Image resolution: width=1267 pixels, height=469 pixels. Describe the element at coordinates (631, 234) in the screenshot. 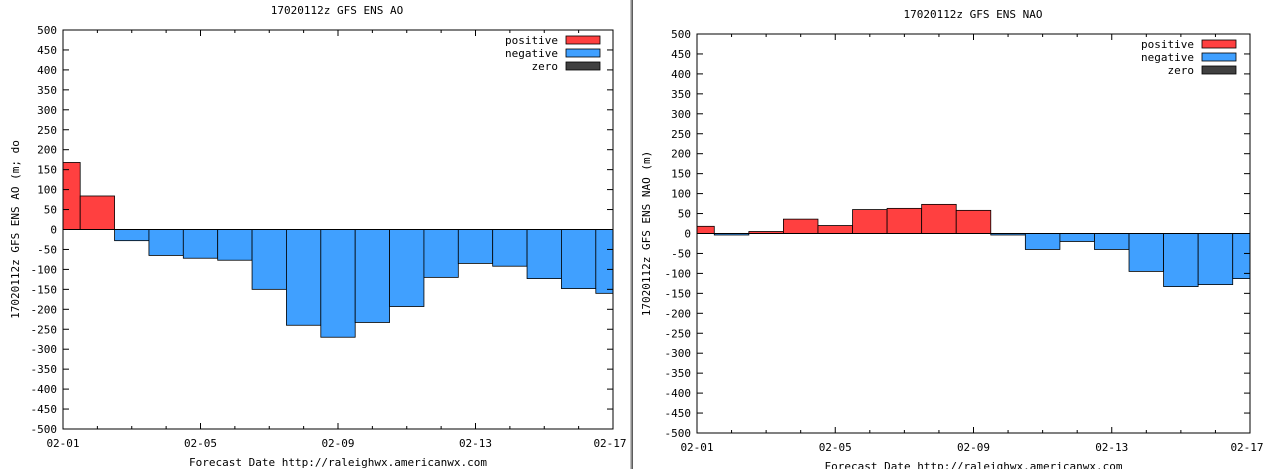

I see `window-divider` at that location.